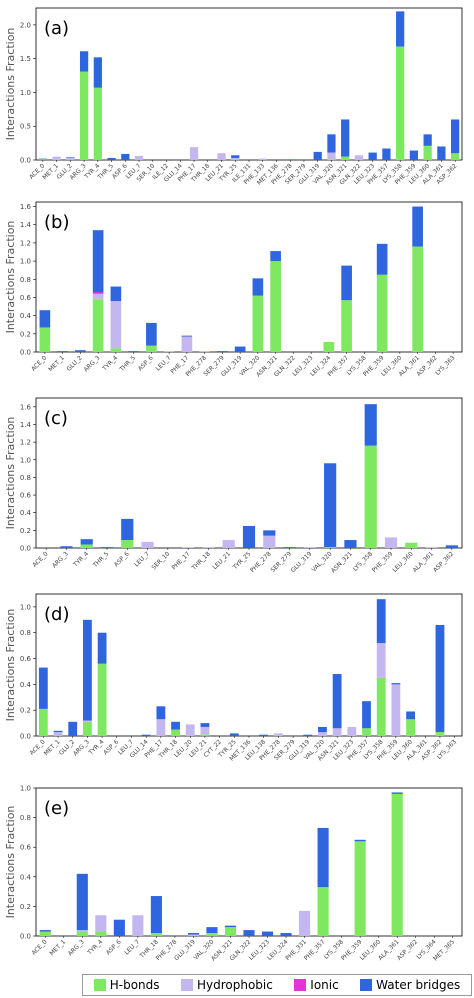 The image size is (474, 998). I want to click on y-tick-label: 1.4, so click(26, 225).